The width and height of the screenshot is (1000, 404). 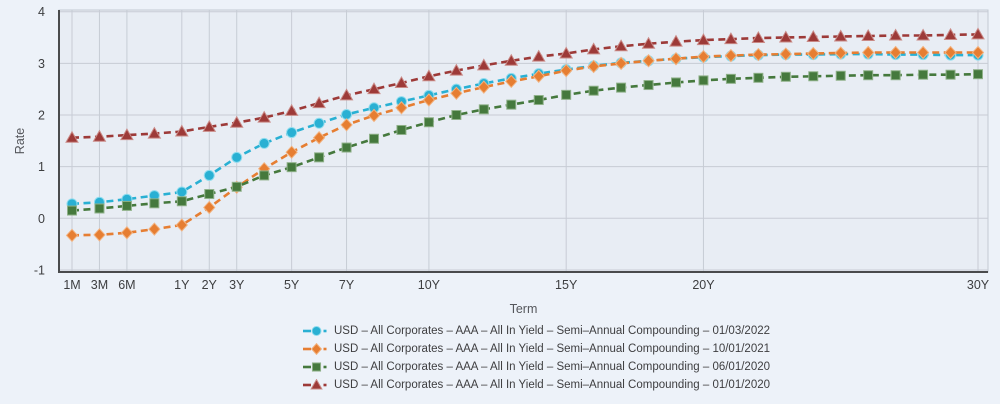 I want to click on y-axis-title: Rate, so click(x=20, y=141).